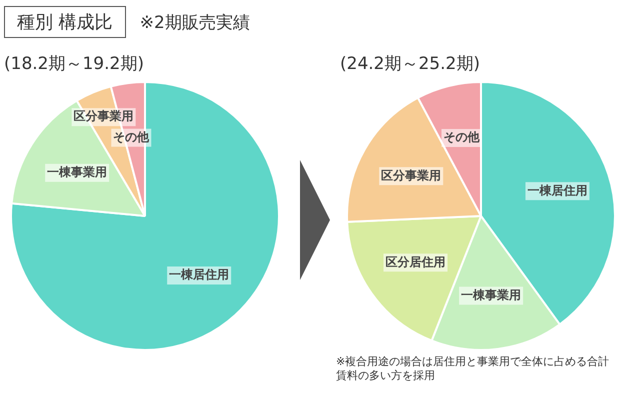 The image size is (618, 409). I want to click on chart-title: (24.2期～25.2期), so click(410, 64).